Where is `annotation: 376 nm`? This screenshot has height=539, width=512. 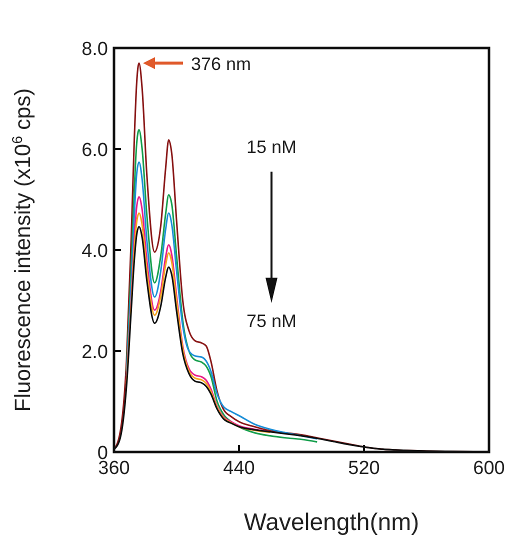
annotation: 376 nm is located at coordinates (221, 64).